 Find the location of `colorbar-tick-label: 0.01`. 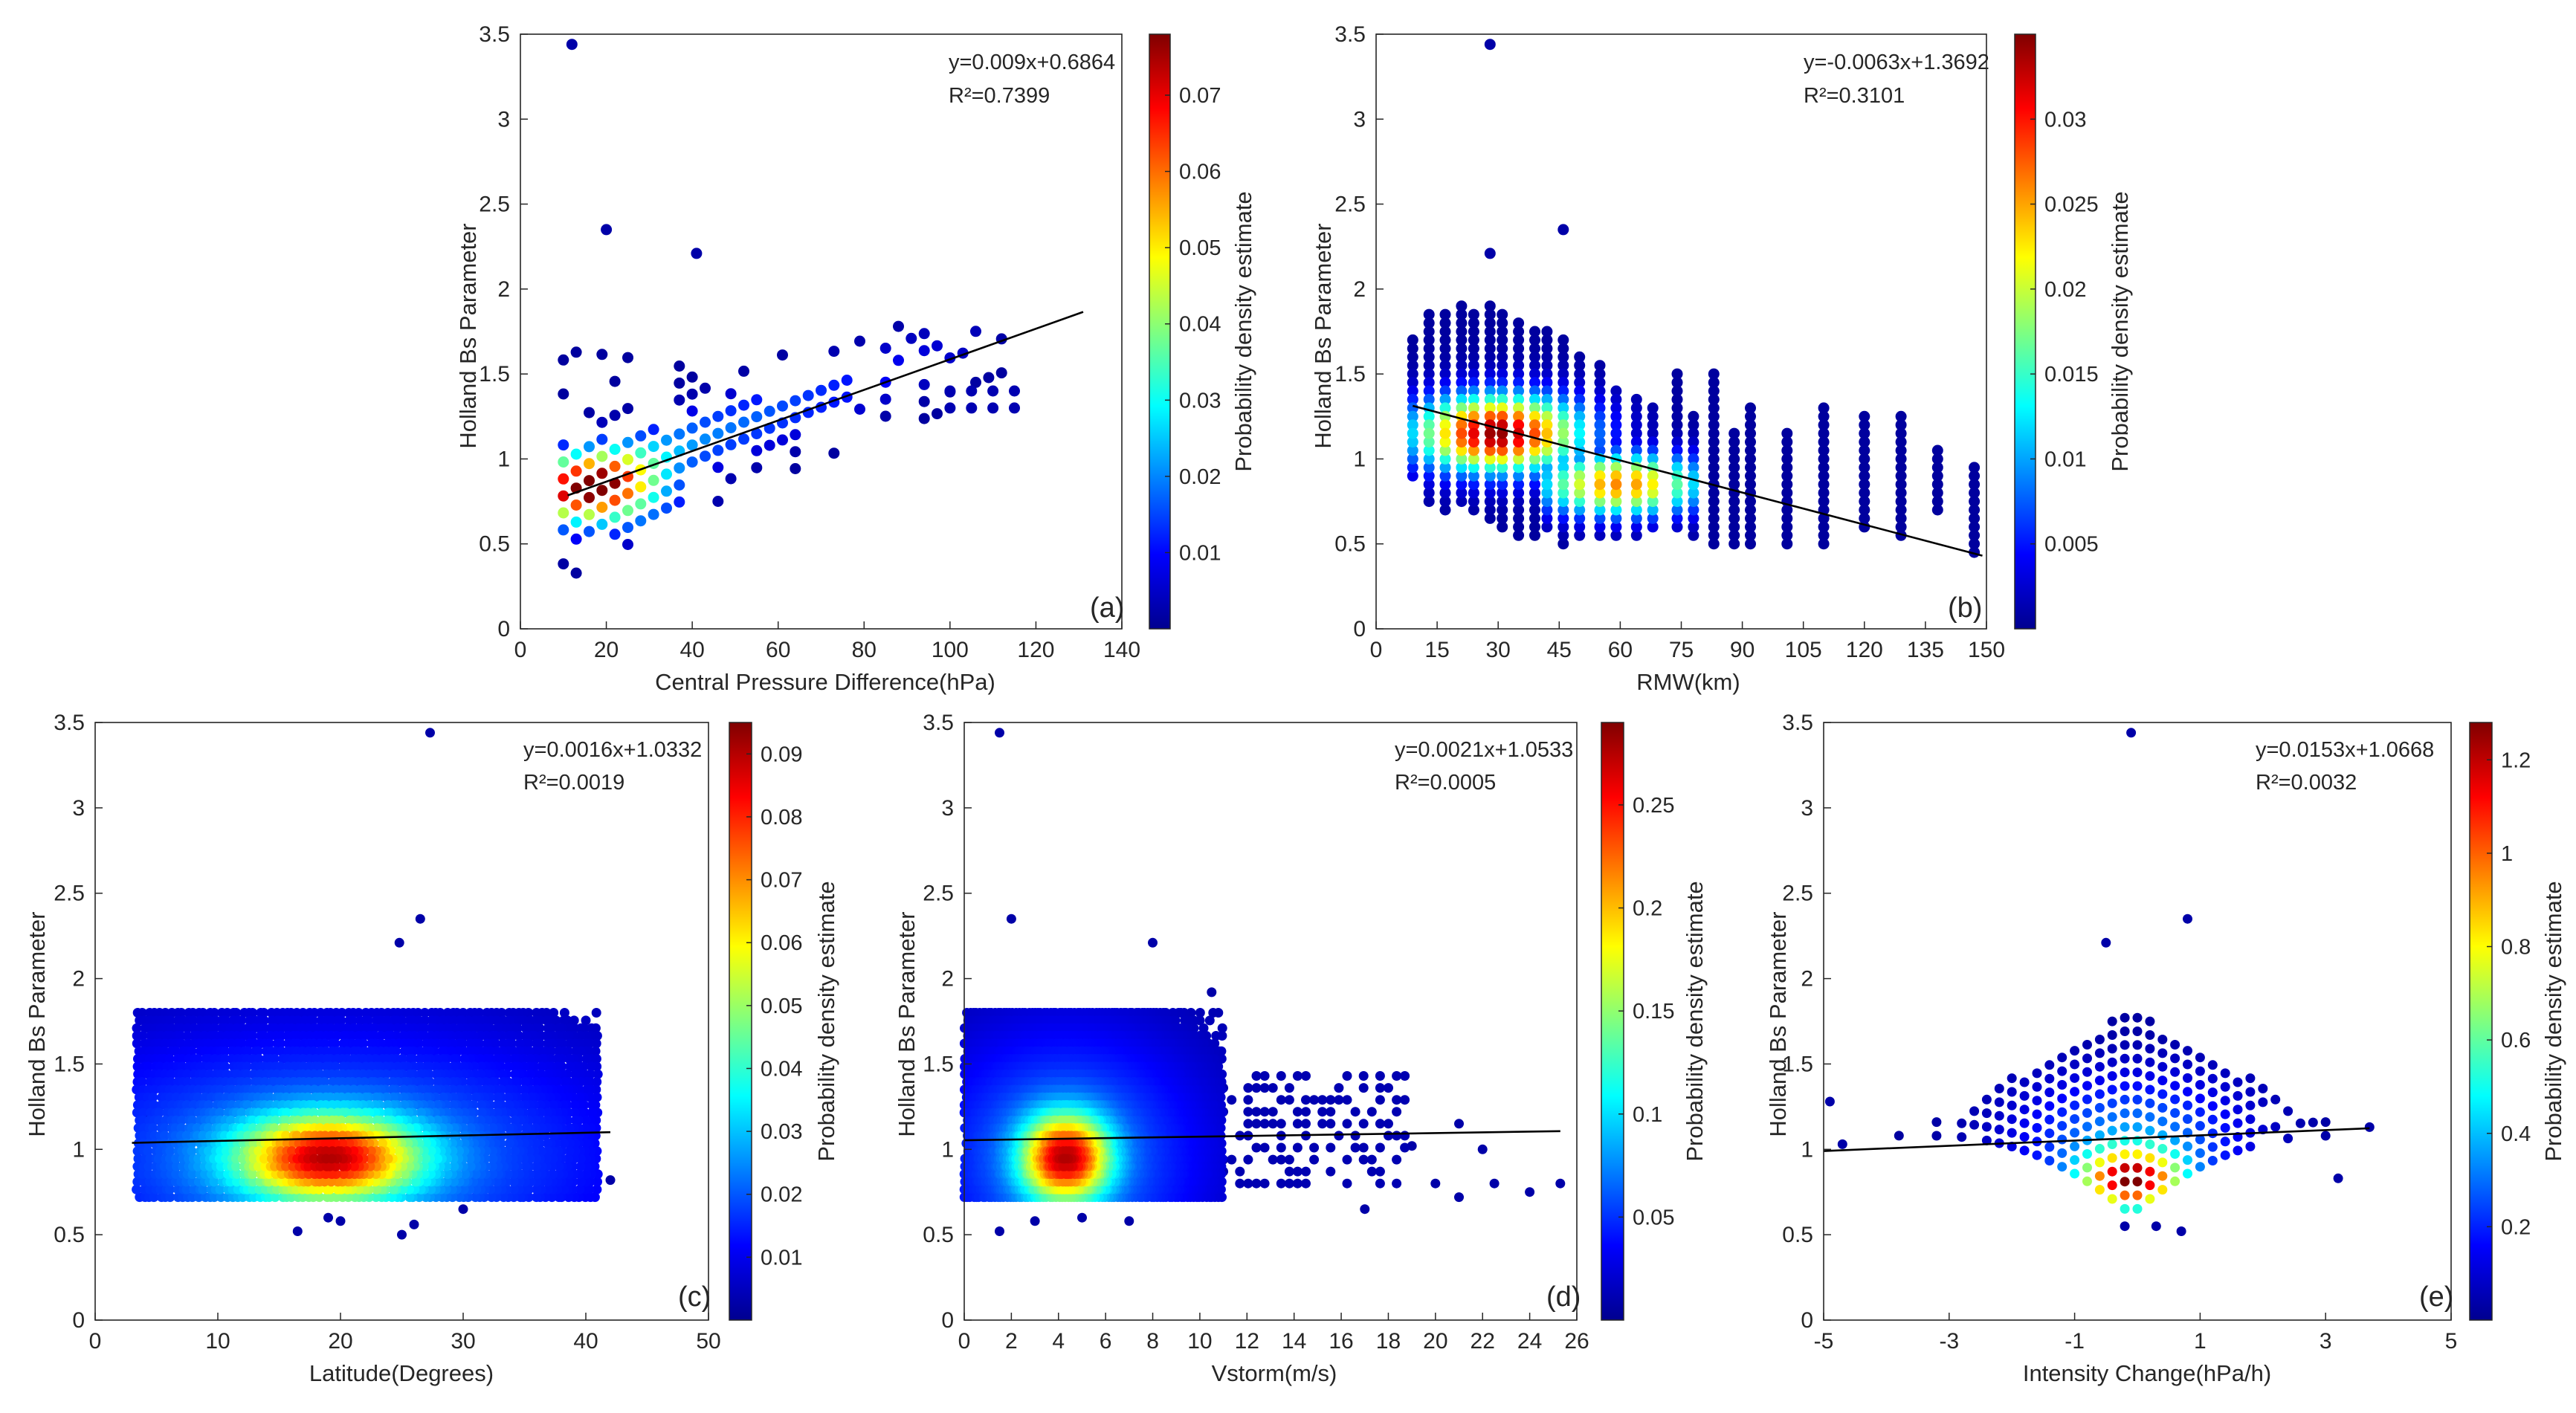

colorbar-tick-label: 0.01 is located at coordinates (1200, 553).